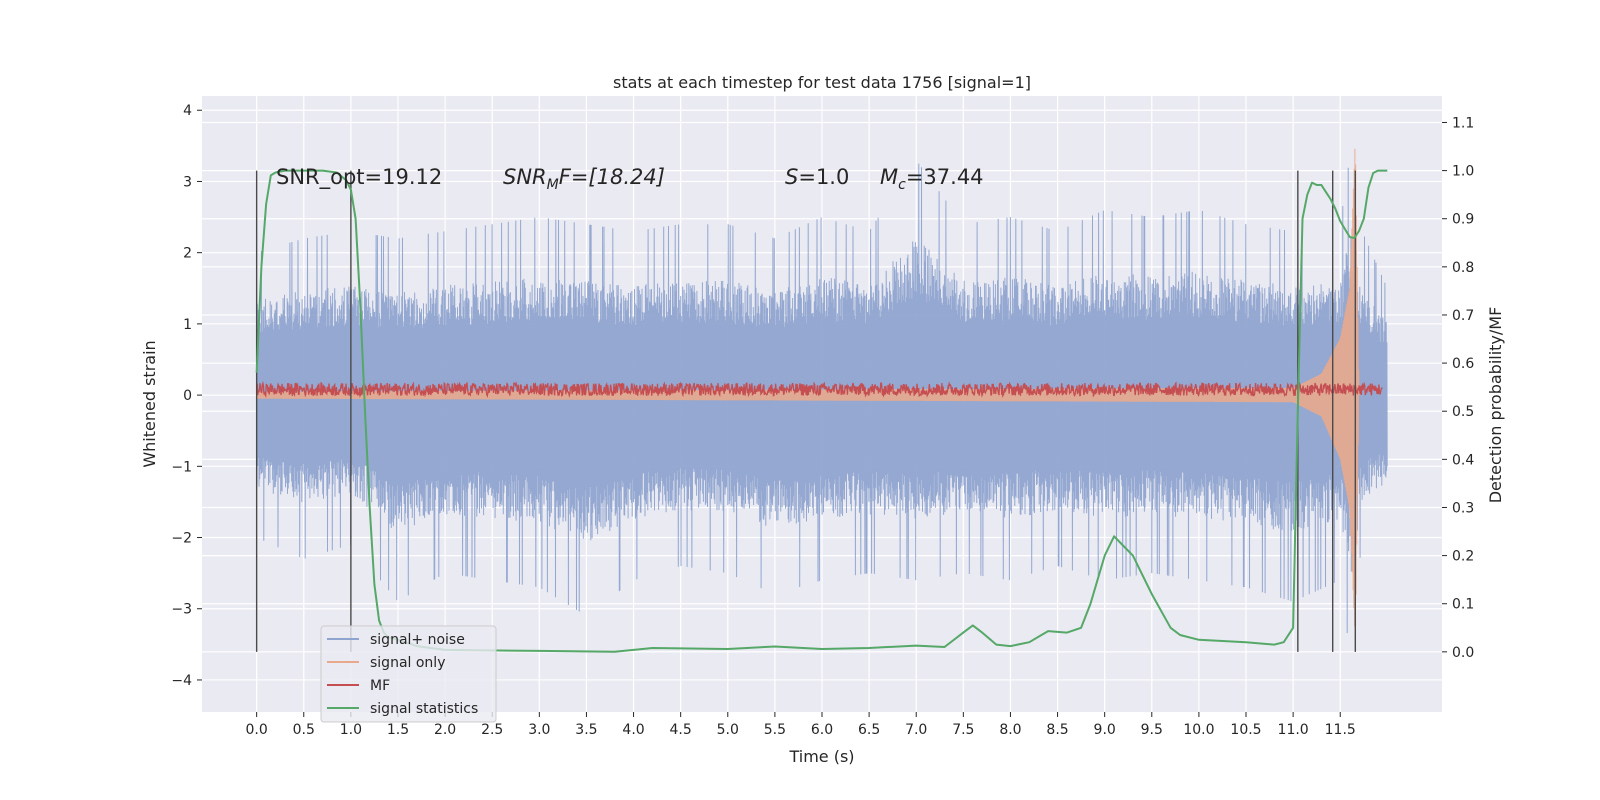 The image size is (1600, 800). What do you see at coordinates (359, 177) in the screenshot?
I see `snr-opt-annotation: SNR_opt=19.12` at bounding box center [359, 177].